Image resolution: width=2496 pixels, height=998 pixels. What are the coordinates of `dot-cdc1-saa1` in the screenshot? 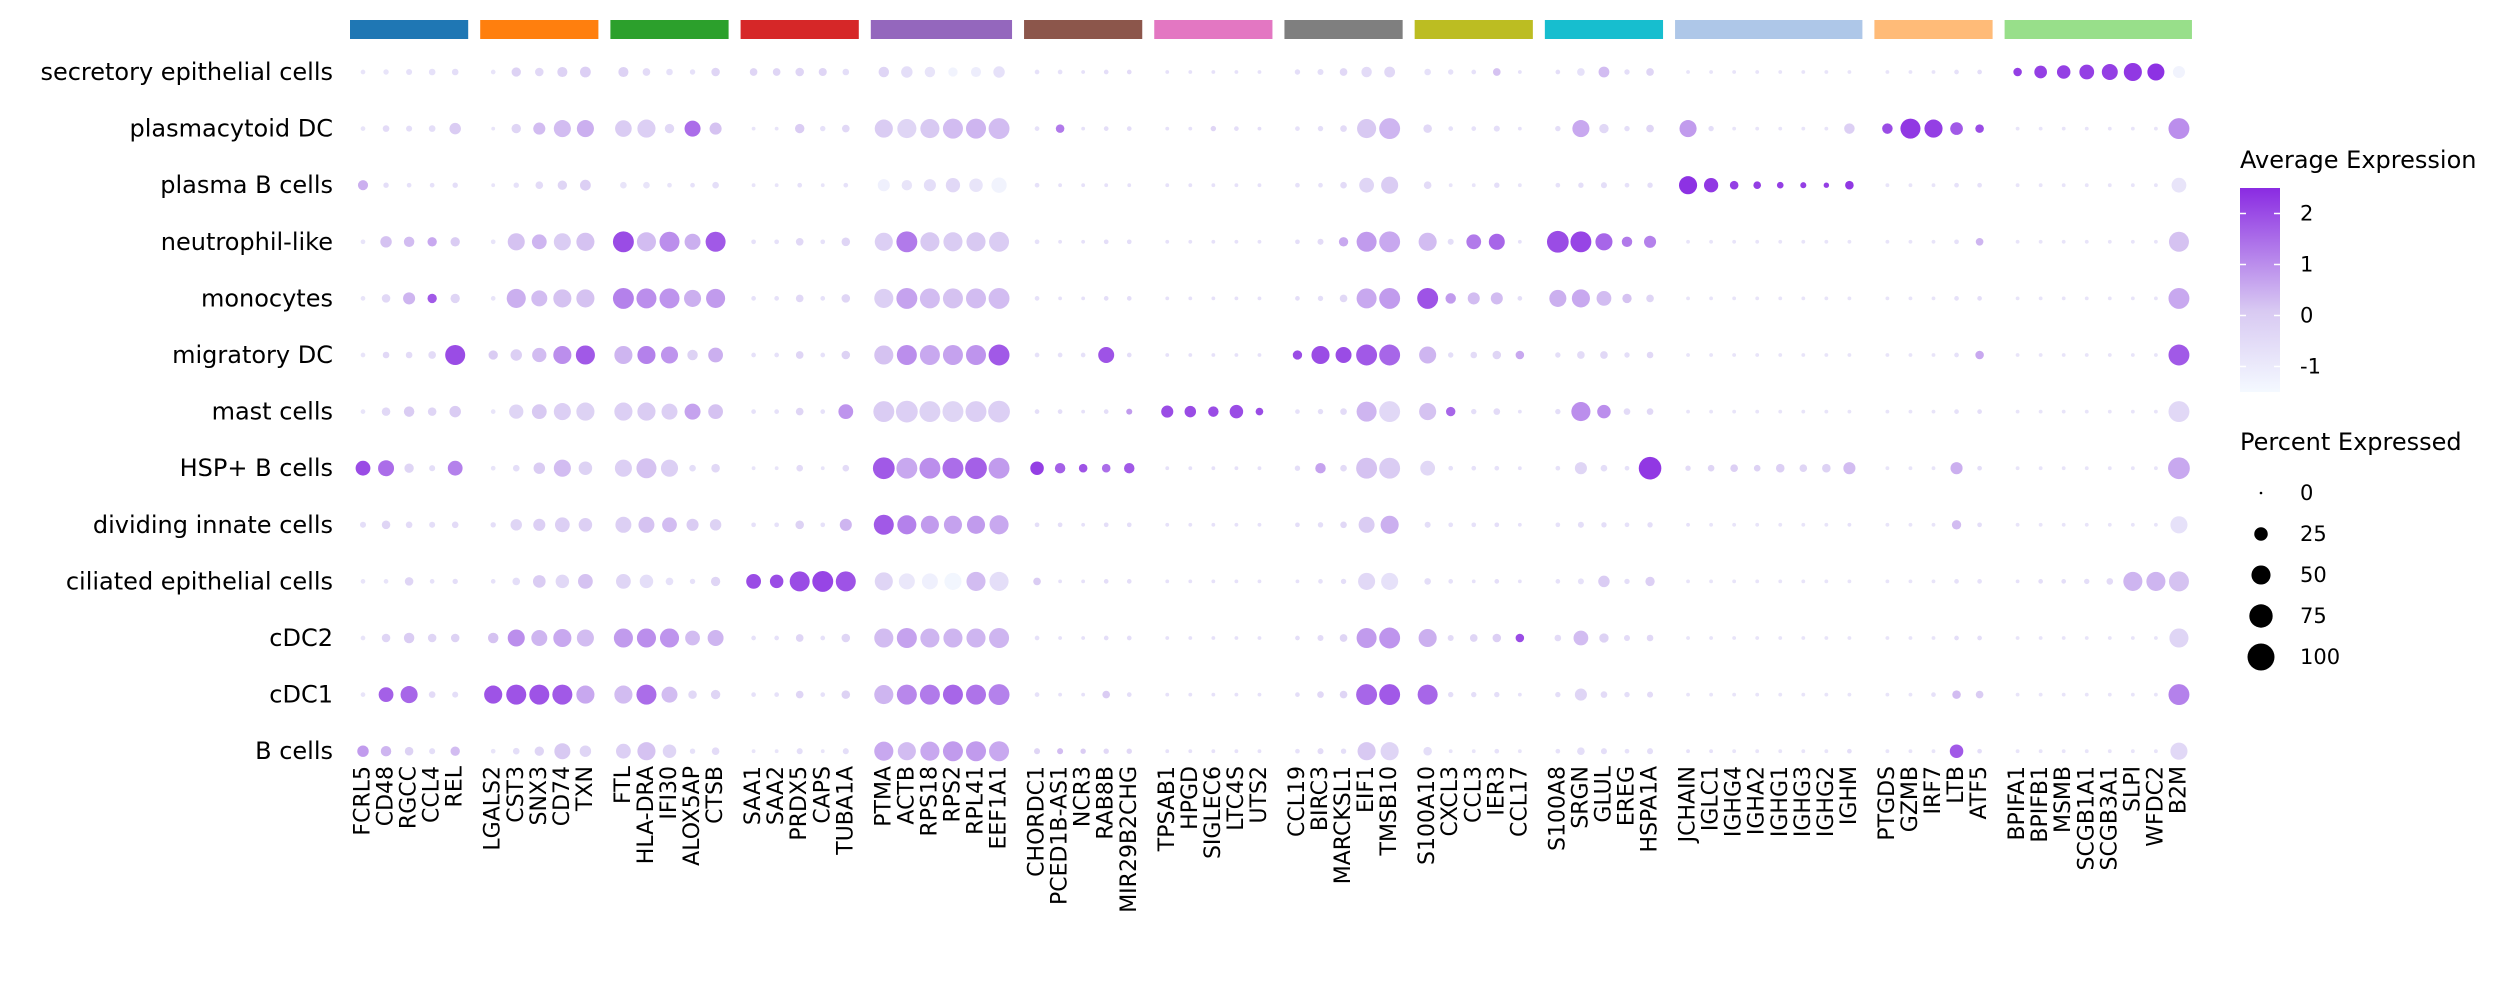 It's located at (753, 694).